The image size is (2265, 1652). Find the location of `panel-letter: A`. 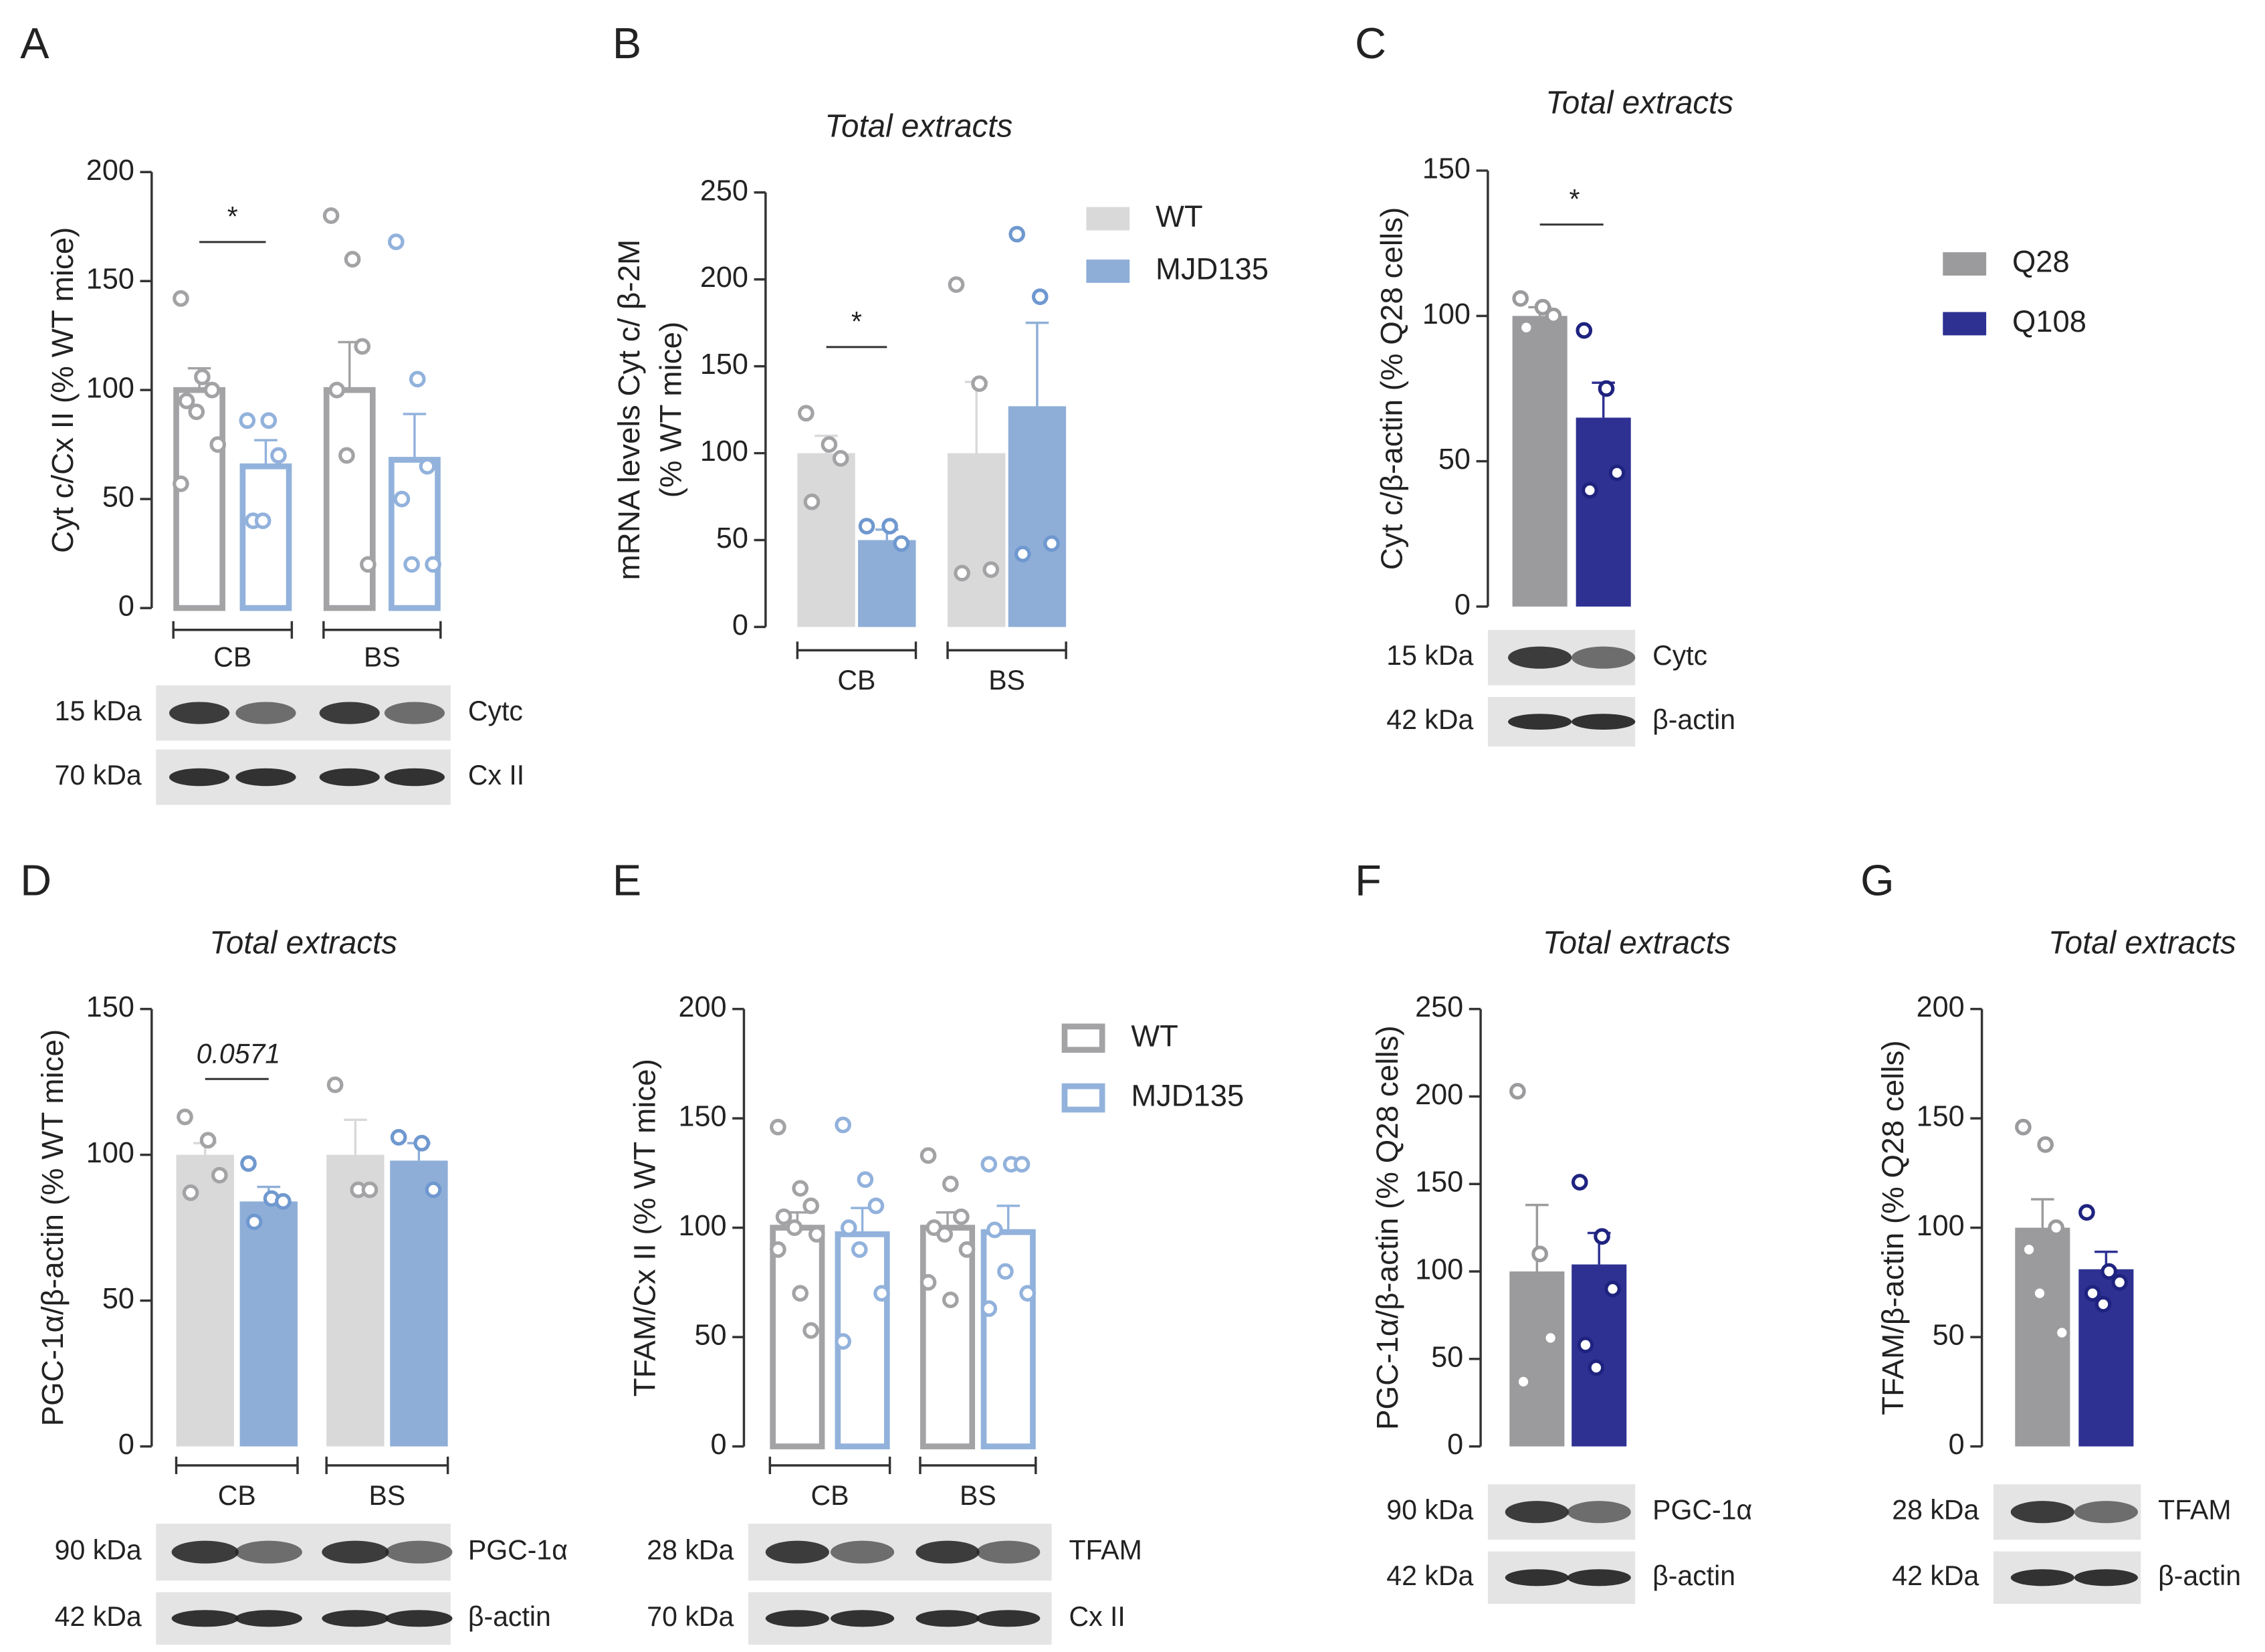

panel-letter: A is located at coordinates (34, 43).